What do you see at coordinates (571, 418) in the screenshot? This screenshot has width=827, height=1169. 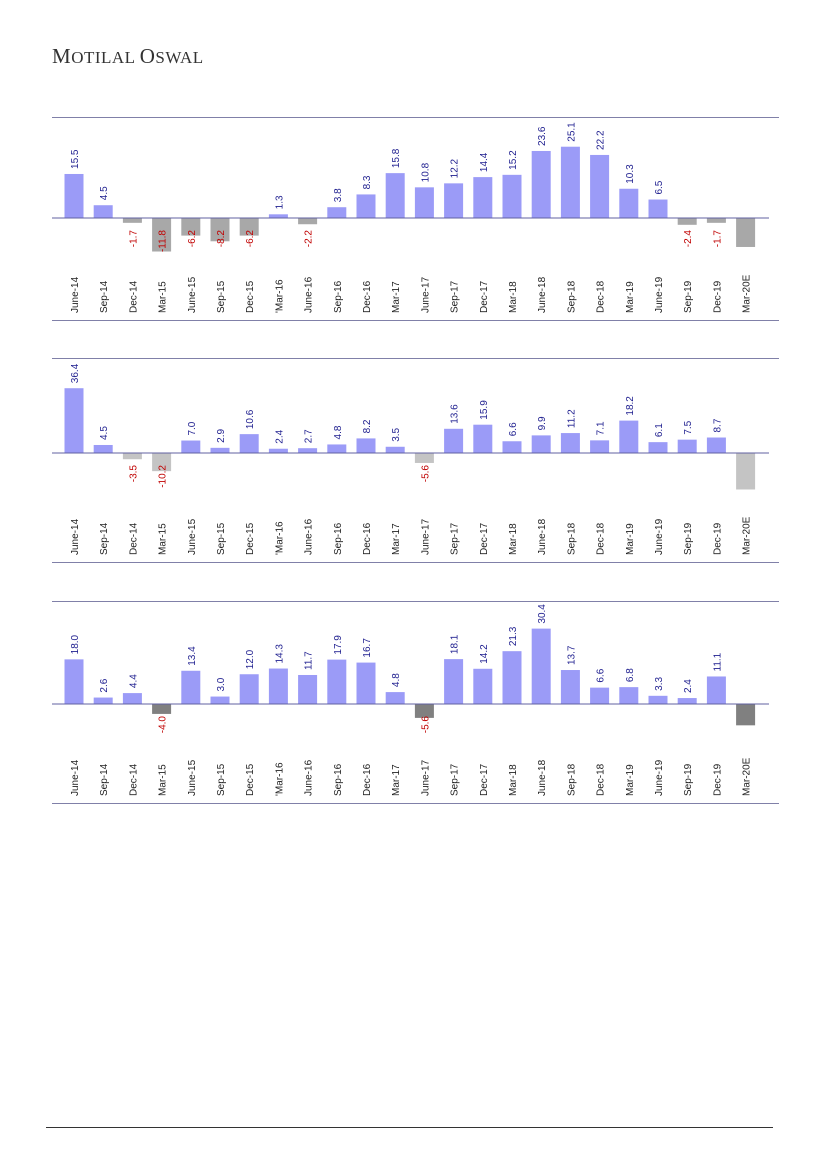 I see `data-label: 11.2` at bounding box center [571, 418].